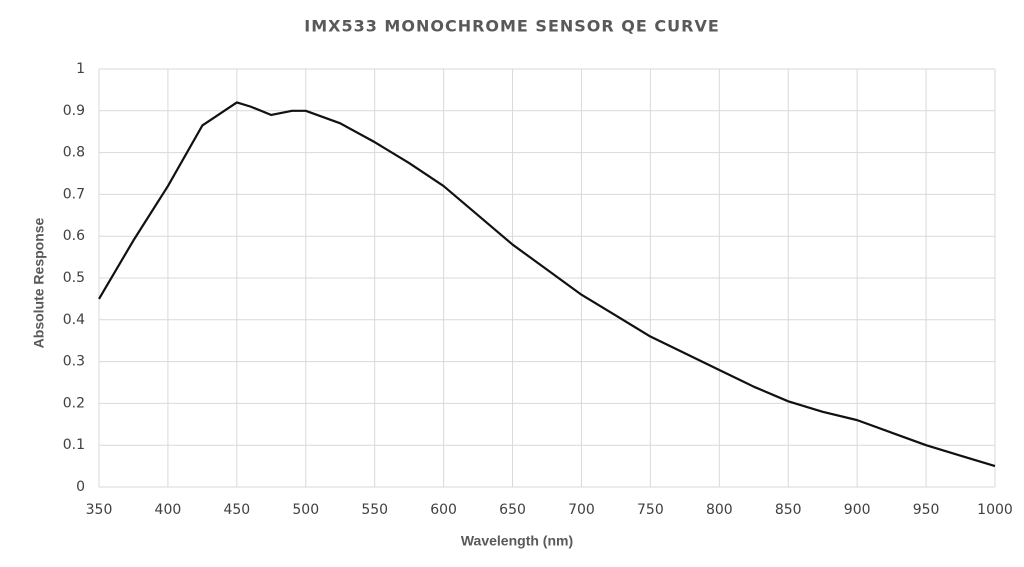 This screenshot has width=1024, height=567. Describe the element at coordinates (74, 403) in the screenshot. I see `y-tick-label: 0.2` at that location.